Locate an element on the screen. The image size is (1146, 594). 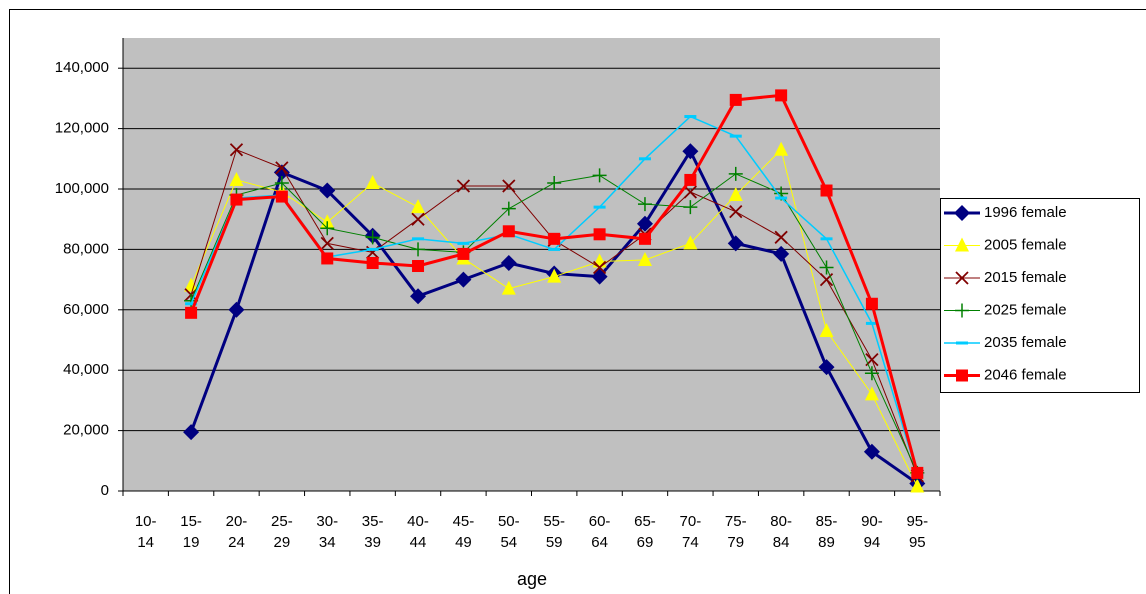
y-tick-label: 0 is located at coordinates (105, 490).